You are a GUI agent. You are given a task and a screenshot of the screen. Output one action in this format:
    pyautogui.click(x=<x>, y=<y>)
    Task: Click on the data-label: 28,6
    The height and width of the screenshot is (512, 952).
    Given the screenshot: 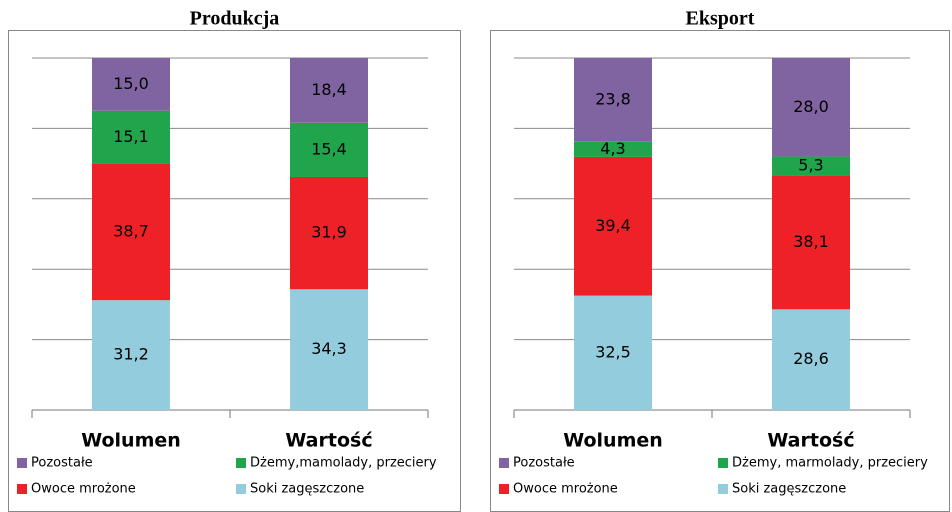 What is the action you would take?
    pyautogui.click(x=811, y=358)
    